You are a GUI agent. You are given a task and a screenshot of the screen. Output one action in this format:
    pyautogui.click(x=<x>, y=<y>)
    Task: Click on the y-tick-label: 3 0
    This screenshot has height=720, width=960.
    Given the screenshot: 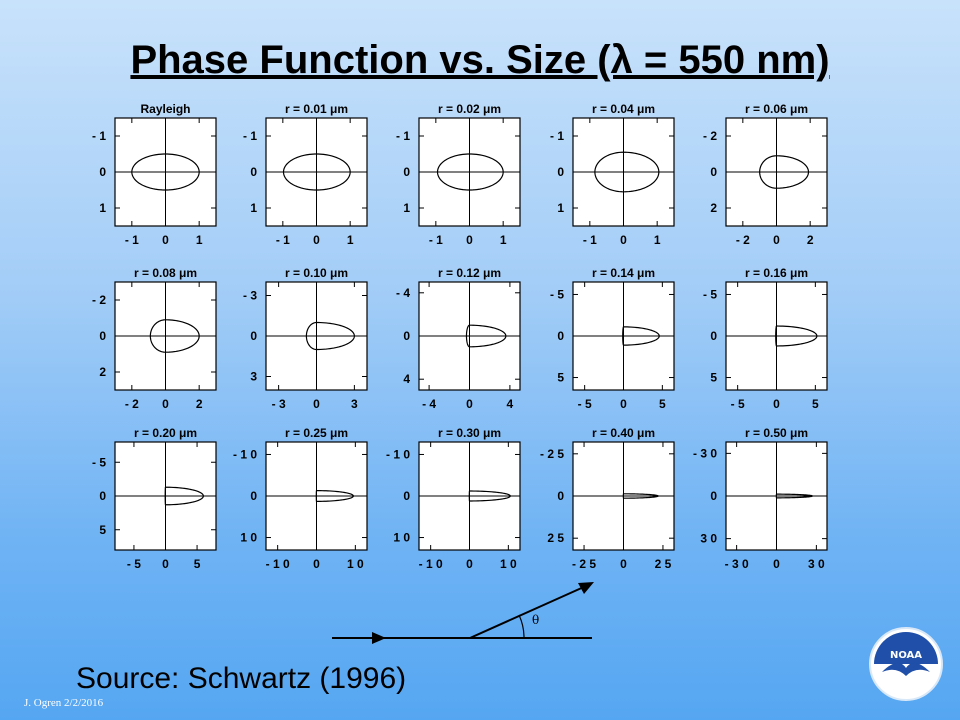 What is the action you would take?
    pyautogui.click(x=708, y=539)
    